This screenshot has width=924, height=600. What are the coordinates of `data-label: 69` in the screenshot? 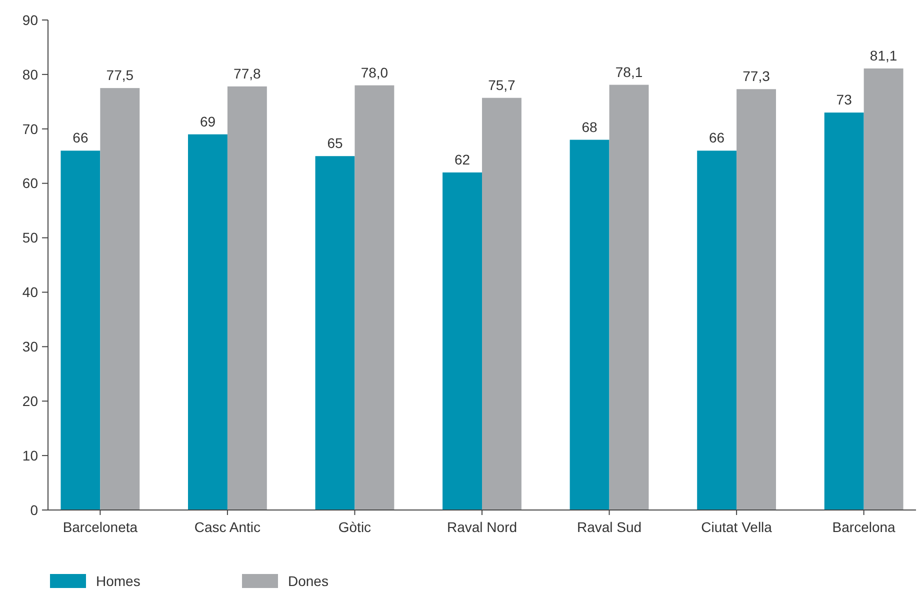 It's located at (208, 121).